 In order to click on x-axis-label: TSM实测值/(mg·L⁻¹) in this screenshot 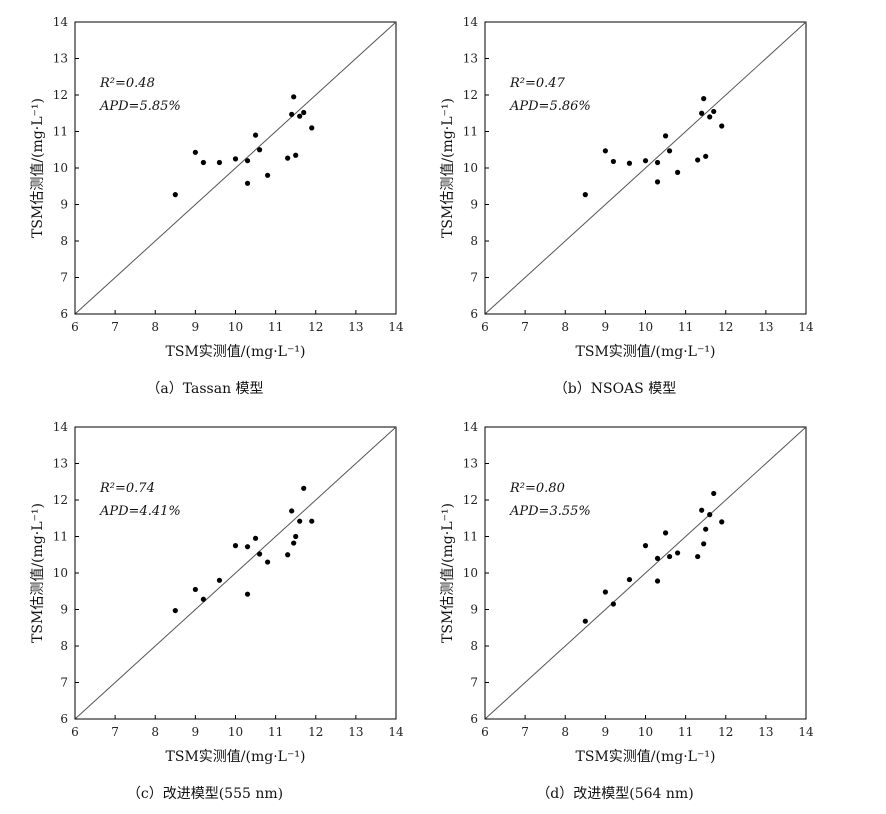, I will do `click(236, 757)`.